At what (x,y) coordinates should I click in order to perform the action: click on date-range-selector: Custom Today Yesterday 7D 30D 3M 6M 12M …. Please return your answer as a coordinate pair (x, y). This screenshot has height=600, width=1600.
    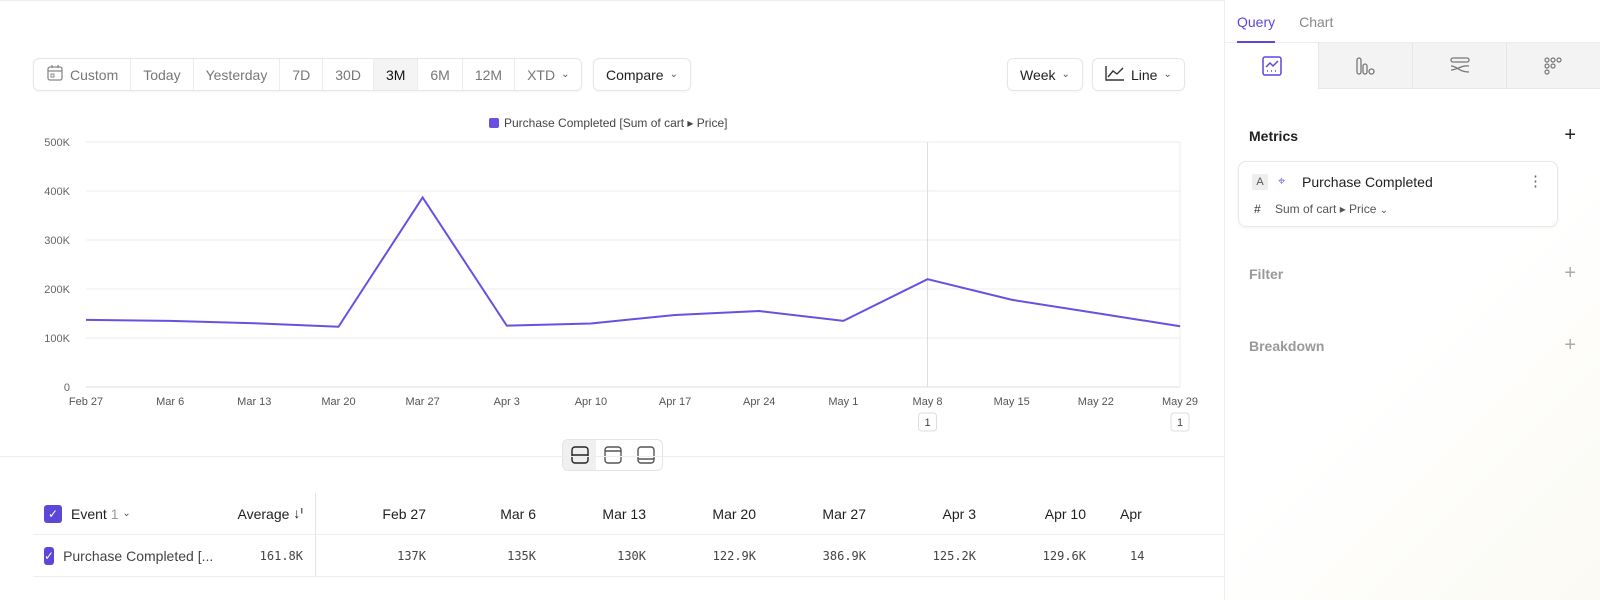
    Looking at the image, I should click on (308, 74).